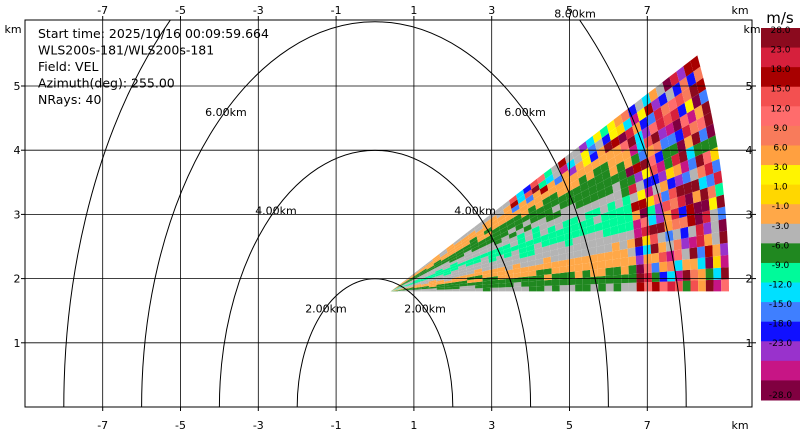 The width and height of the screenshot is (800, 438). What do you see at coordinates (569, 425) in the screenshot?
I see `x-tick-label-bottom: 5` at bounding box center [569, 425].